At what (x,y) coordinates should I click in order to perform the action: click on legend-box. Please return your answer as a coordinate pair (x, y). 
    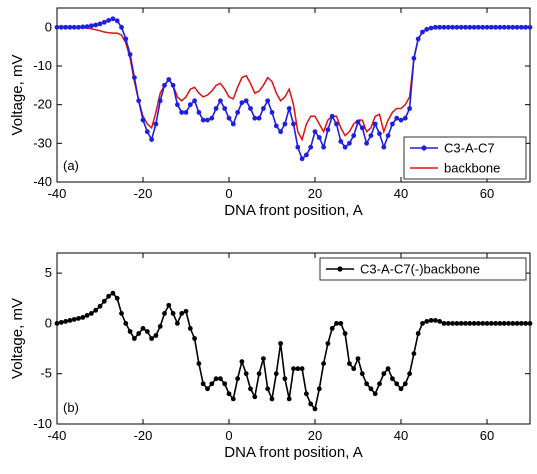
    Looking at the image, I should click on (465, 158).